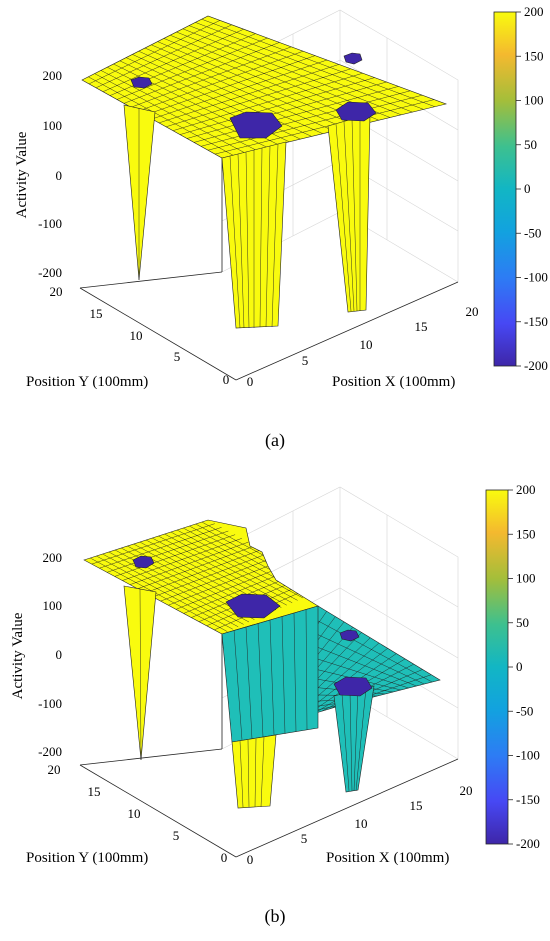  Describe the element at coordinates (466, 790) in the screenshot. I see `chart-b-xtick: 20` at that location.